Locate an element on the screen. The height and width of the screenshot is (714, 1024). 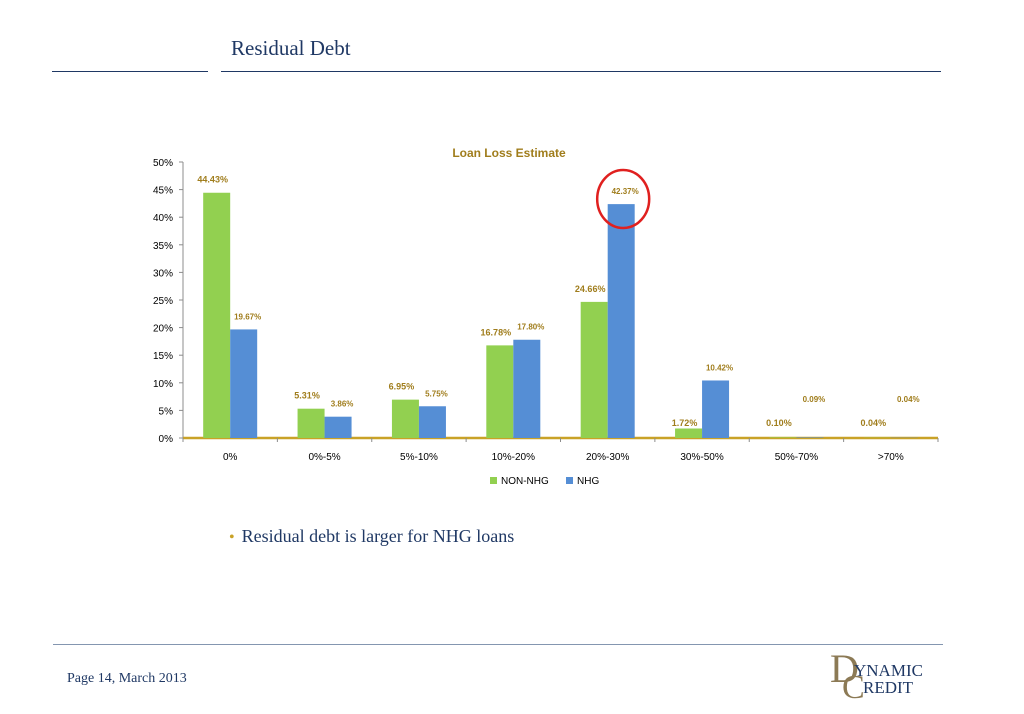
y-tick-label: 50% is located at coordinates (163, 163).